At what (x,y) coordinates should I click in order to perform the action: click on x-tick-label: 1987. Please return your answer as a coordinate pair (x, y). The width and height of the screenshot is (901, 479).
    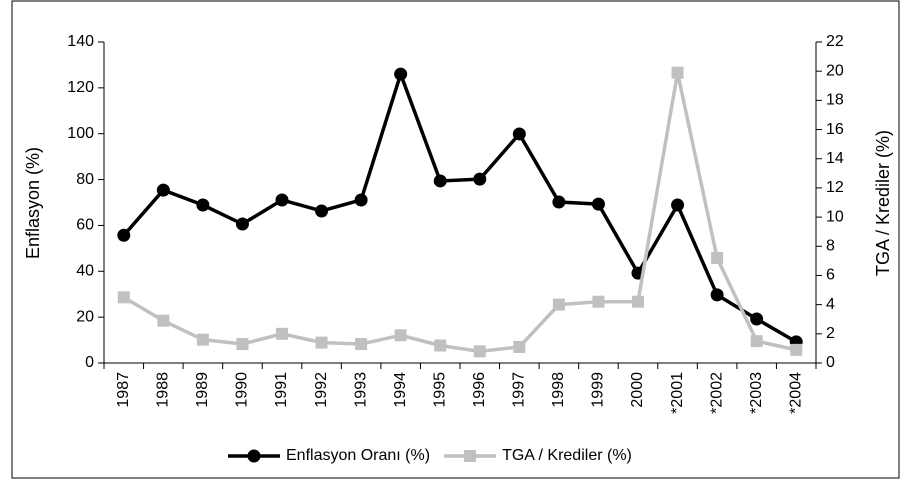
    Looking at the image, I should click on (123, 390).